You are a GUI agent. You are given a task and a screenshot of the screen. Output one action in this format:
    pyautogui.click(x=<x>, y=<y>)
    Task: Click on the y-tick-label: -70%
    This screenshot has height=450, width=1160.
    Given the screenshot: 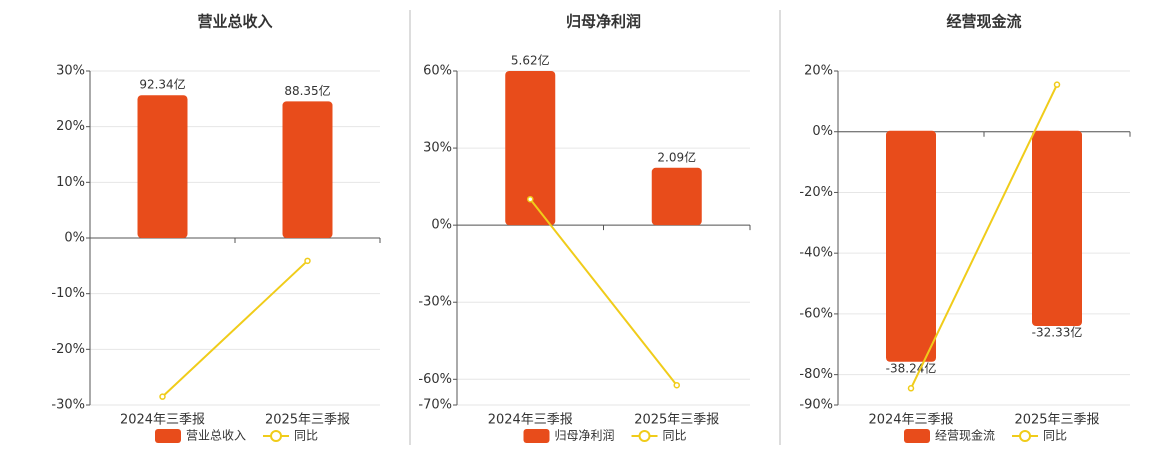 What is the action you would take?
    pyautogui.click(x=435, y=405)
    